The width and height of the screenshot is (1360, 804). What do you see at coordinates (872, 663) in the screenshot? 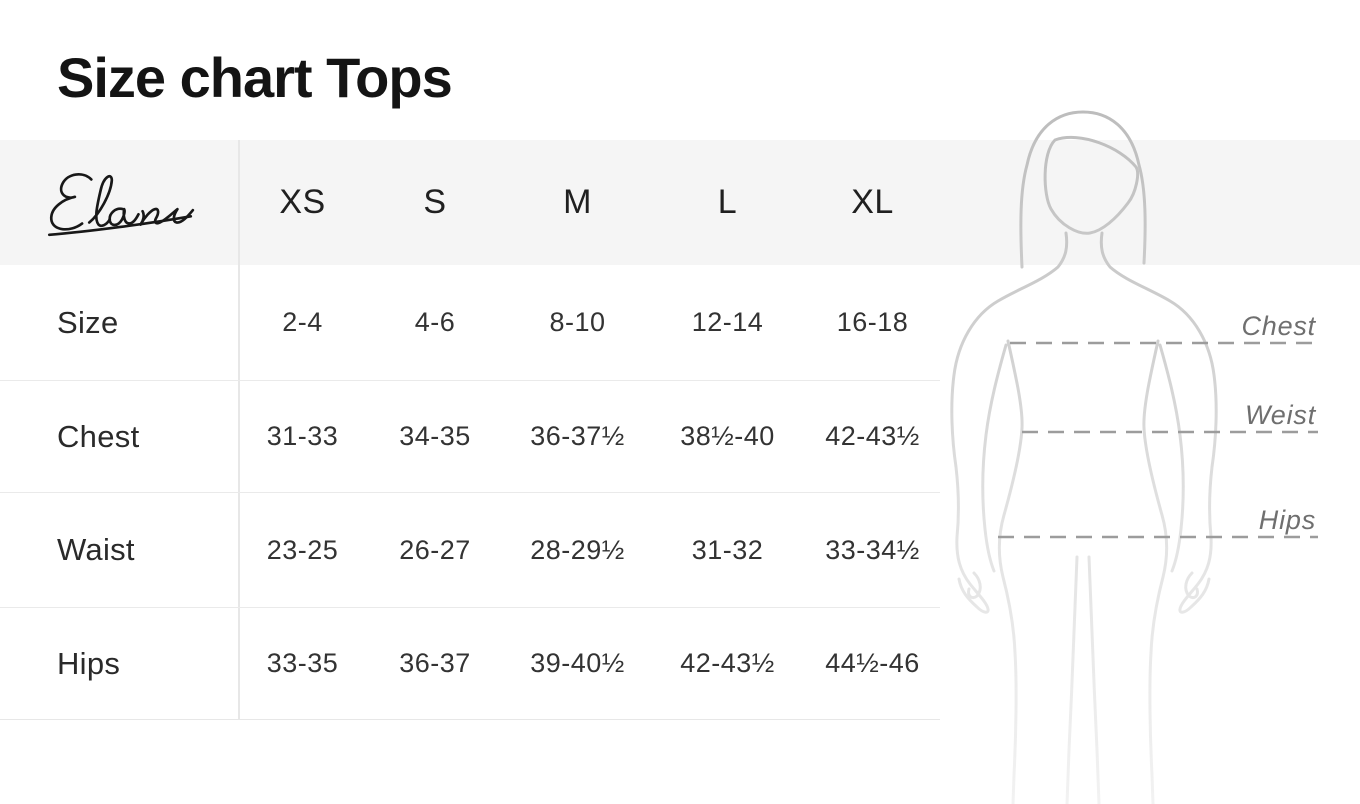
I see `cell-hips-xl: 44½-46` at bounding box center [872, 663].